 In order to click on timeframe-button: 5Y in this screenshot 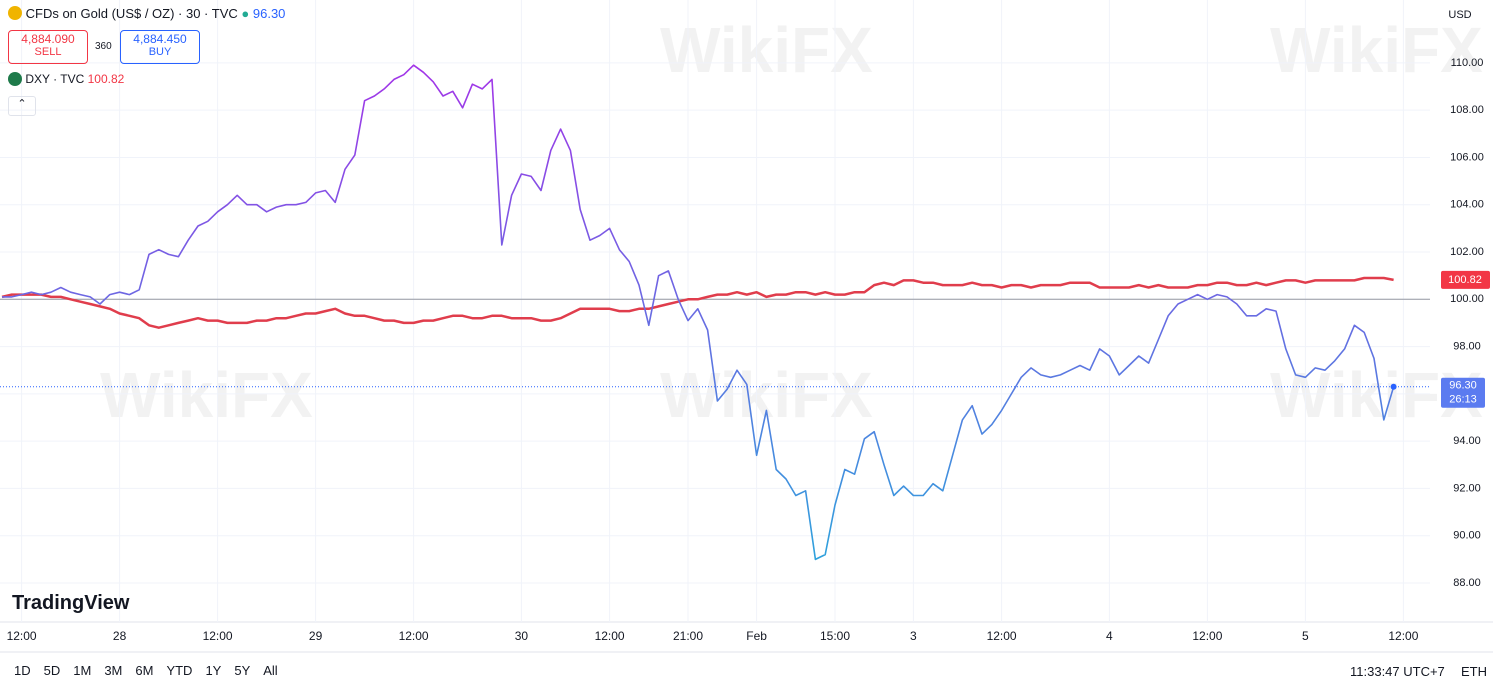, I will do `click(242, 670)`.